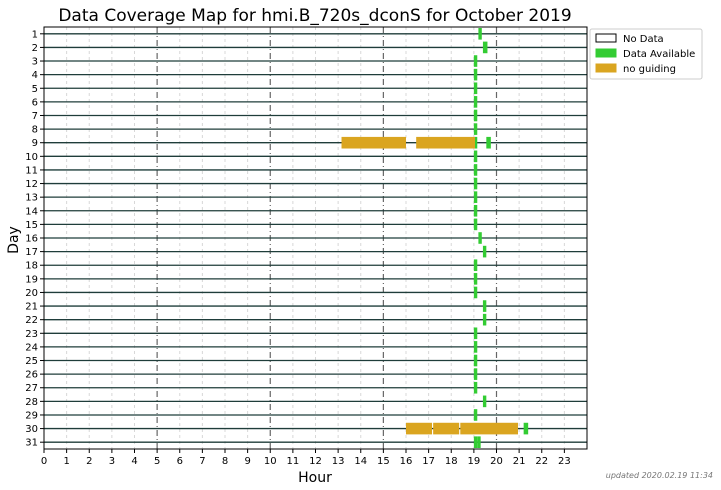 Image resolution: width=721 pixels, height=490 pixels. Describe the element at coordinates (31, 252) in the screenshot. I see `y-tick-label: 17` at that location.